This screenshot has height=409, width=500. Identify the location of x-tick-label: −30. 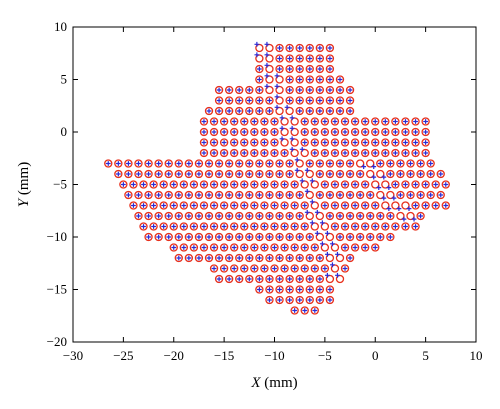
(73, 355).